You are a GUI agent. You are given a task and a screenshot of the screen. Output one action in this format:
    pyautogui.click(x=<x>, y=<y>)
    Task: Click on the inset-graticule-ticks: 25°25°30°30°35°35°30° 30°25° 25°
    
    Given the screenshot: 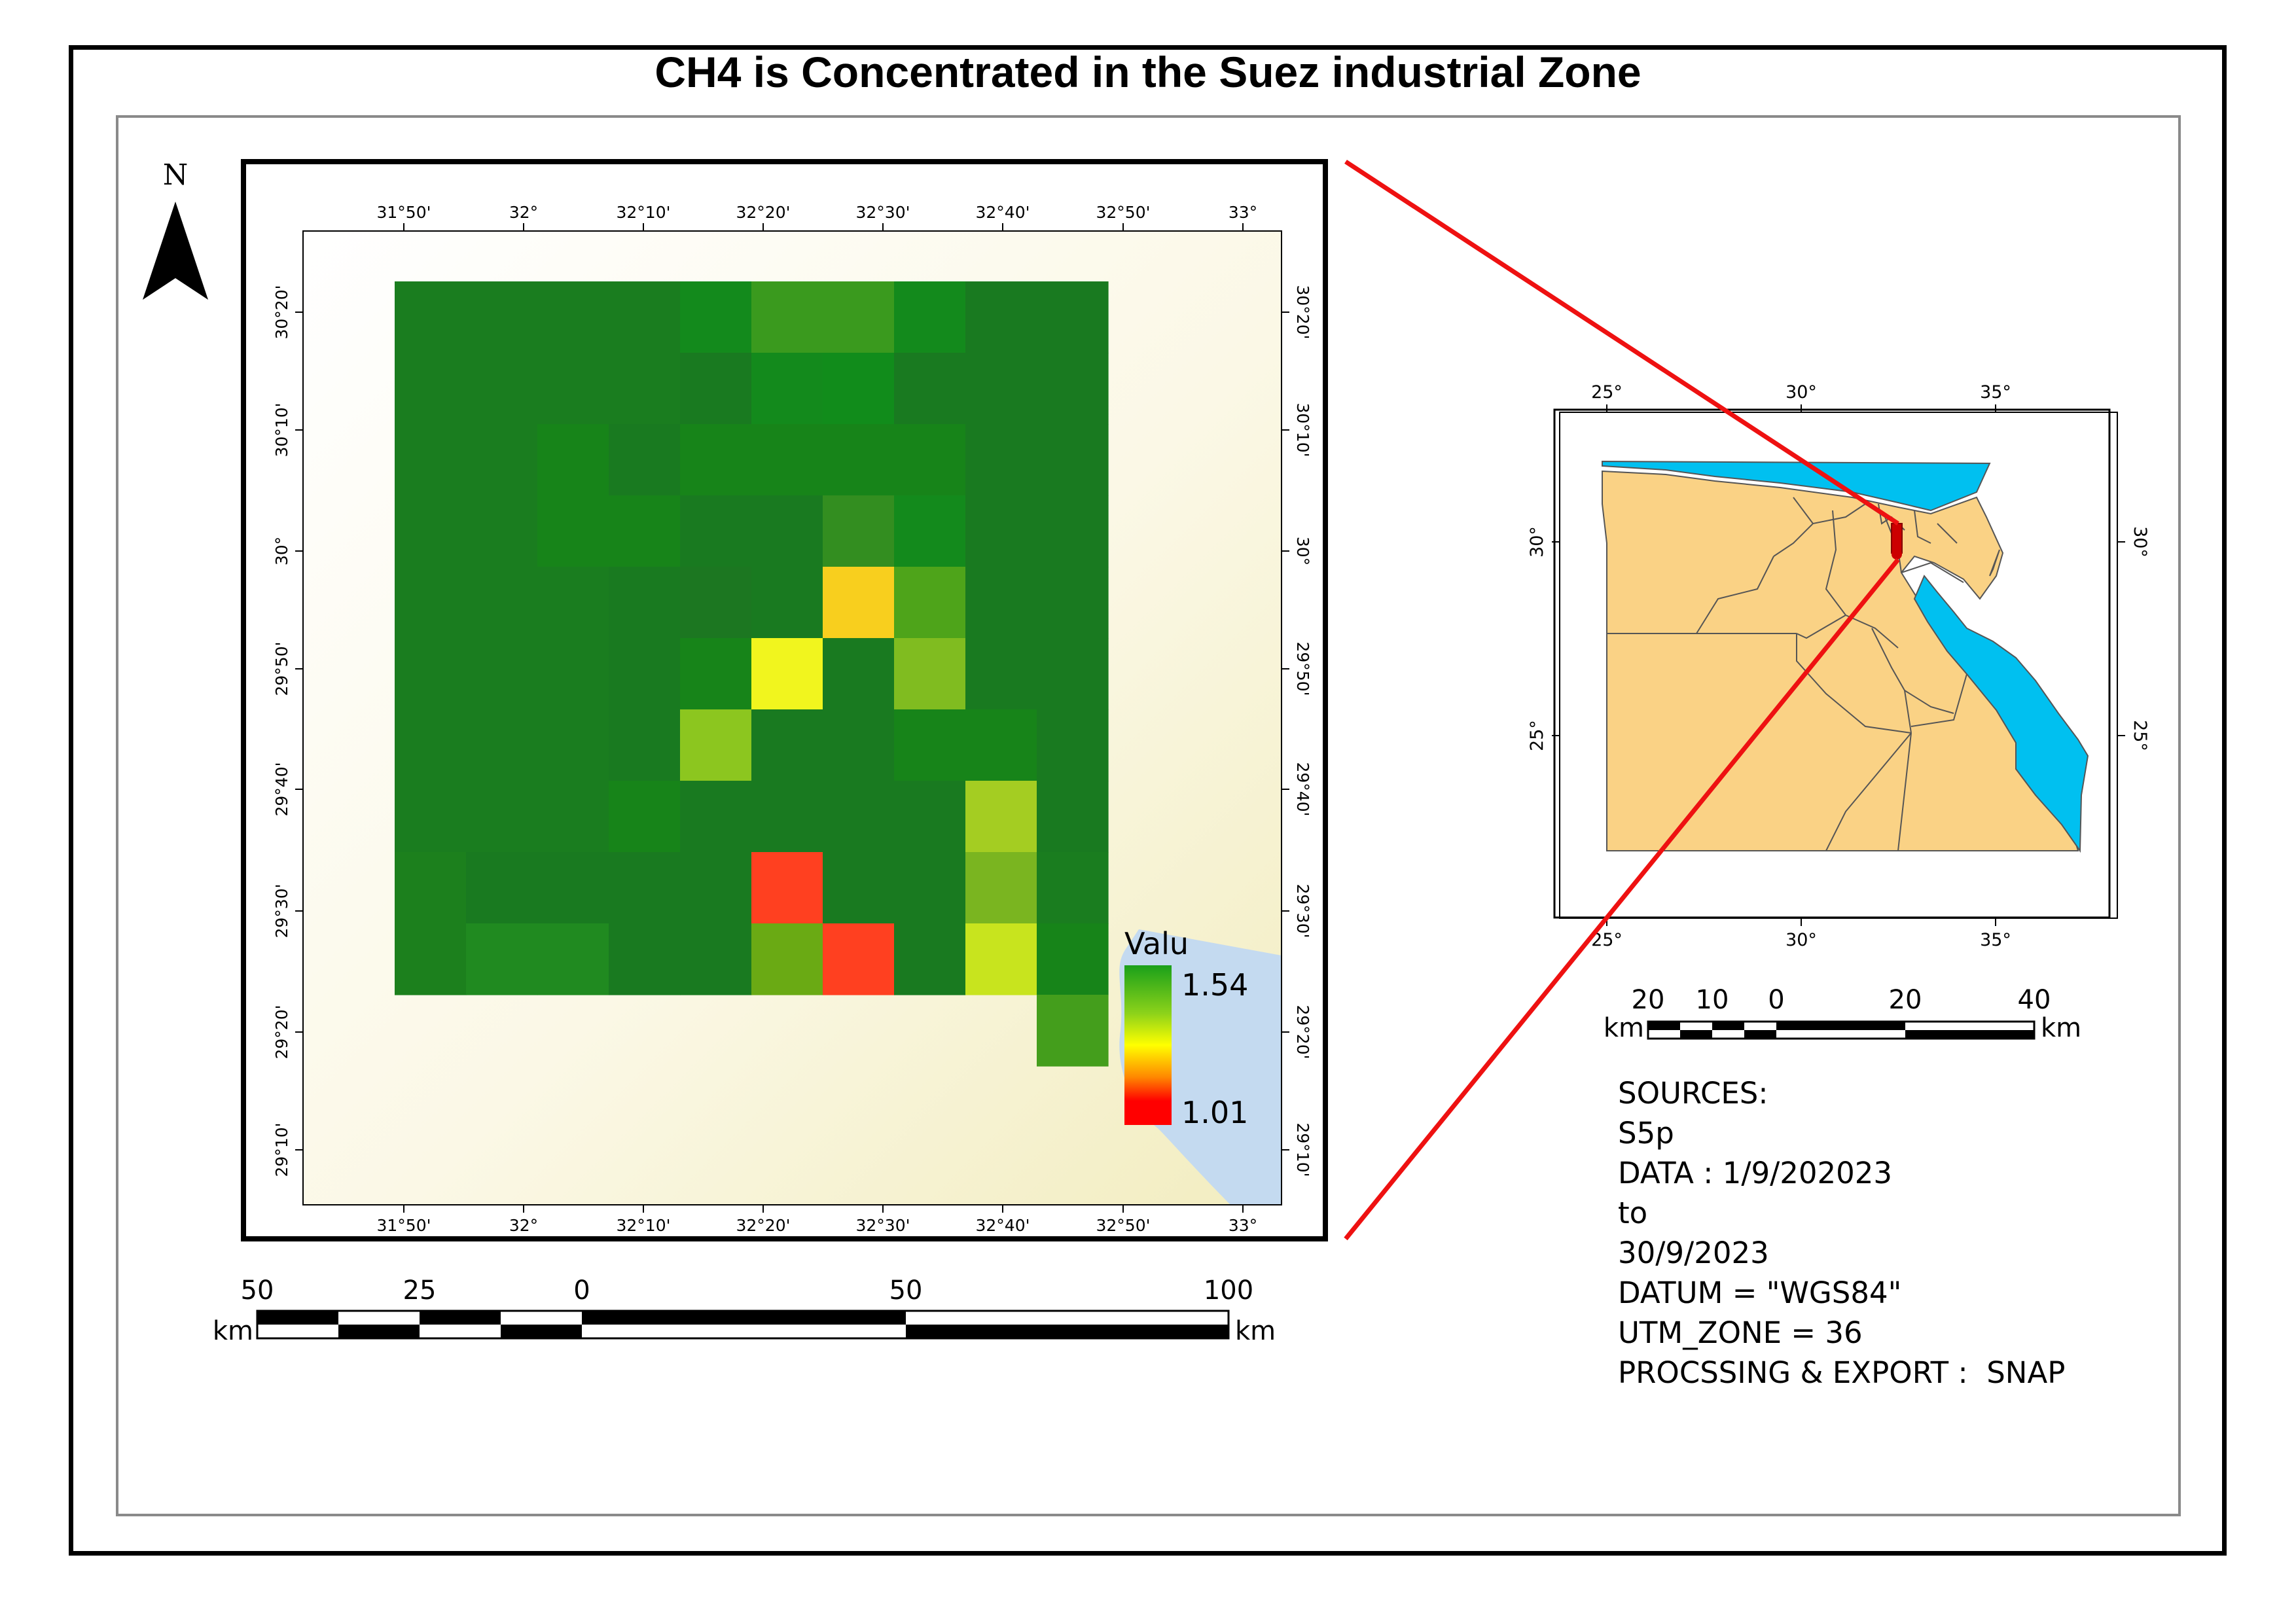 What is the action you would take?
    pyautogui.click(x=1838, y=666)
    